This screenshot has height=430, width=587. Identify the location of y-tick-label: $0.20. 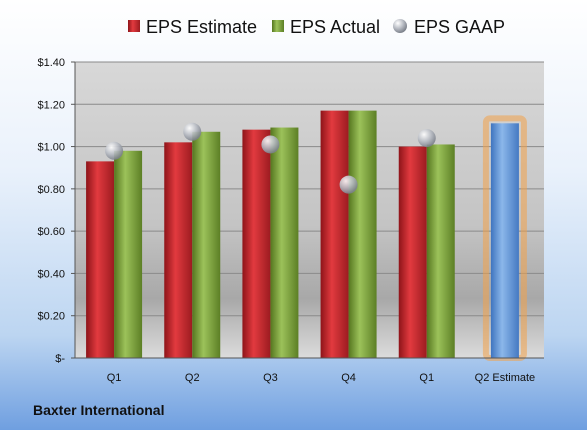
(51, 317).